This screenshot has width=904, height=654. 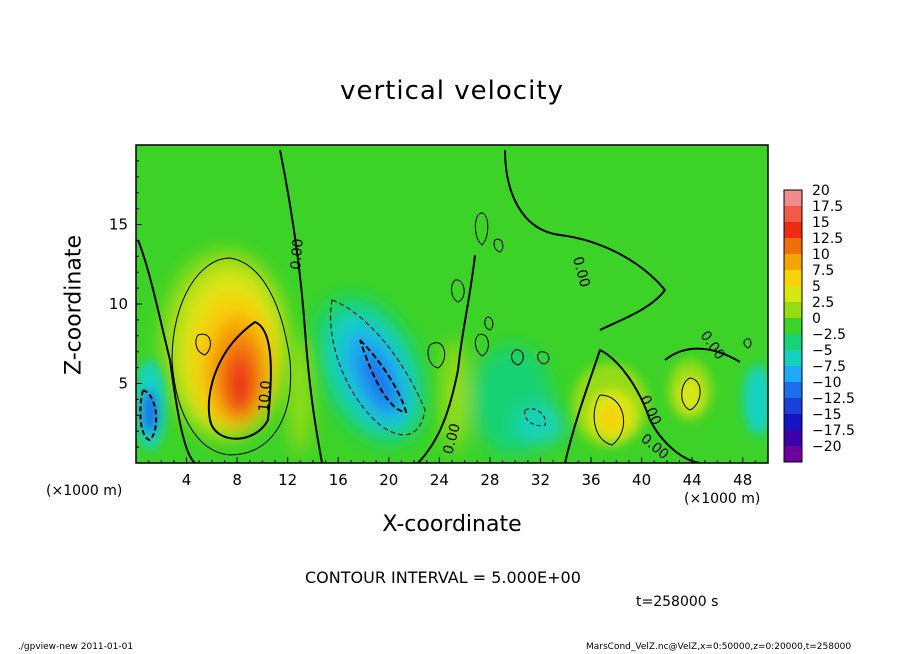 I want to click on colorbar-label: 0, so click(x=816, y=319).